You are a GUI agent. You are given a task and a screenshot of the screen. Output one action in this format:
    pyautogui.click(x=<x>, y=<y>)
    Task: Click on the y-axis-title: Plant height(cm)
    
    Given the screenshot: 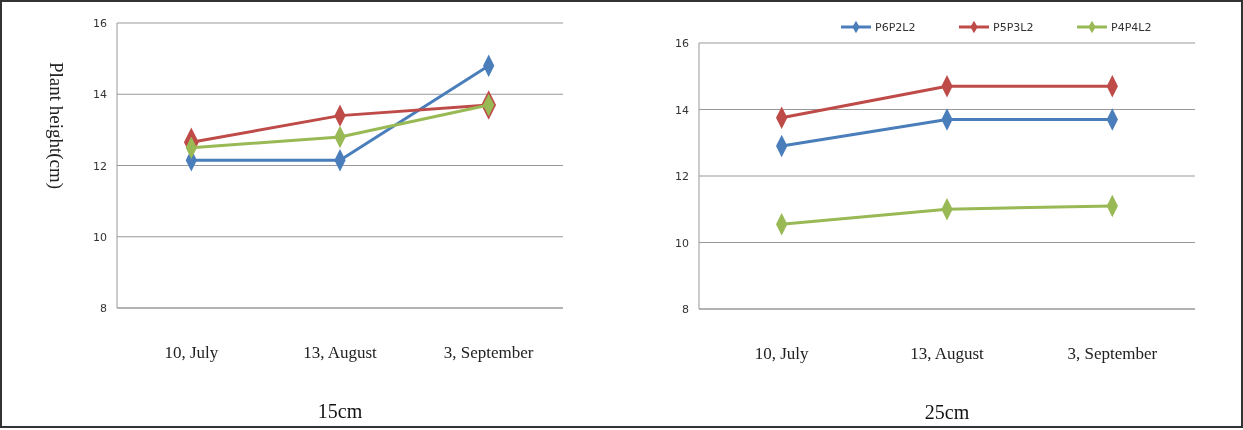 What is the action you would take?
    pyautogui.click(x=56, y=125)
    